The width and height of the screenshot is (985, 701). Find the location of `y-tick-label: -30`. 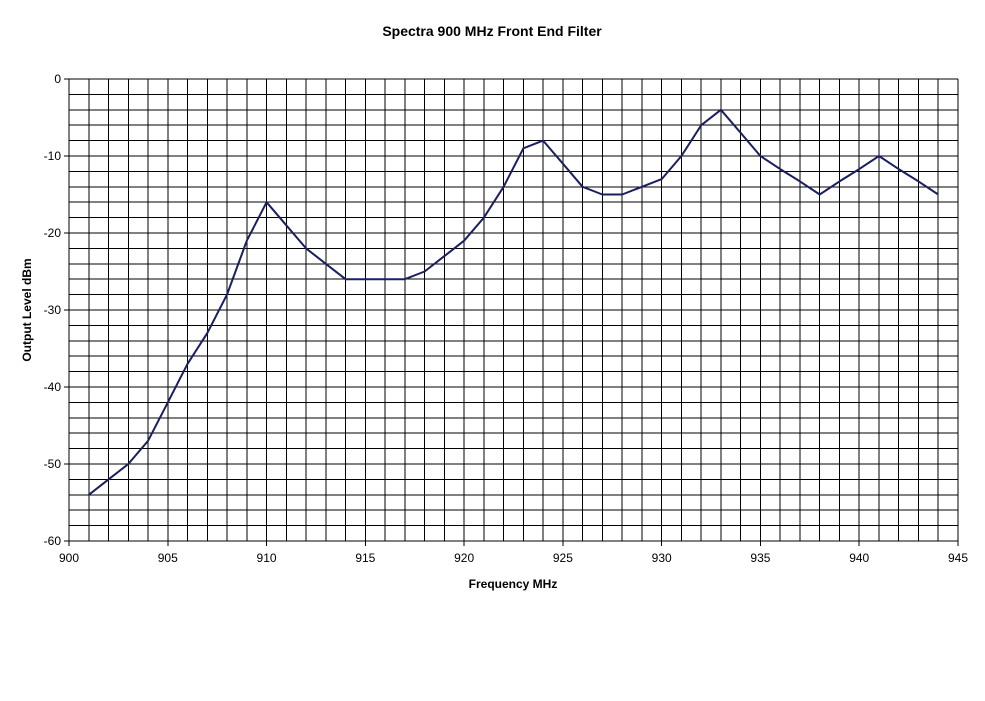

y-tick-label: -30 is located at coordinates (53, 310).